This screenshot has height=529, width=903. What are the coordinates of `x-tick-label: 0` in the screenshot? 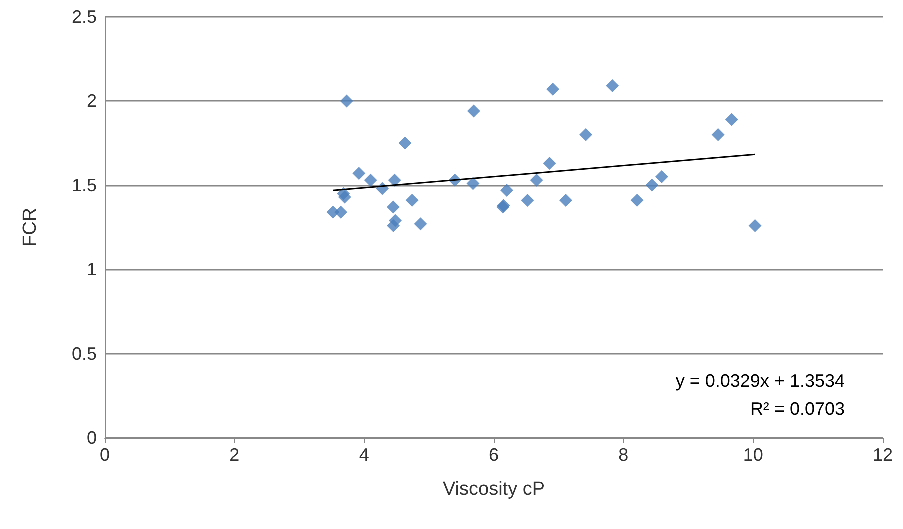 It's located at (105, 455).